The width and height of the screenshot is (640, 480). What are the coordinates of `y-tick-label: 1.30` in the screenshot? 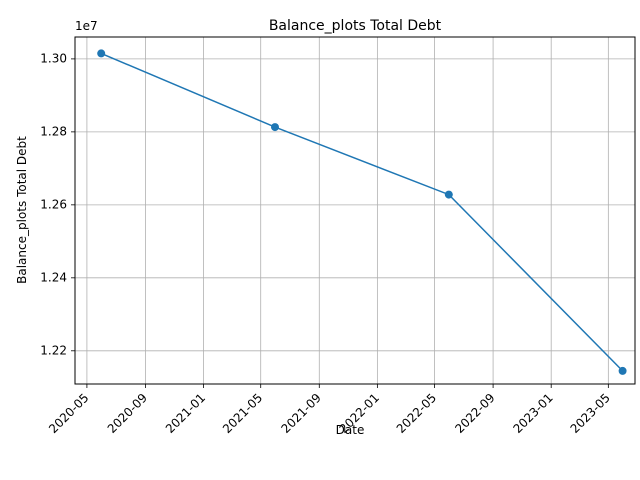 It's located at (53, 58).